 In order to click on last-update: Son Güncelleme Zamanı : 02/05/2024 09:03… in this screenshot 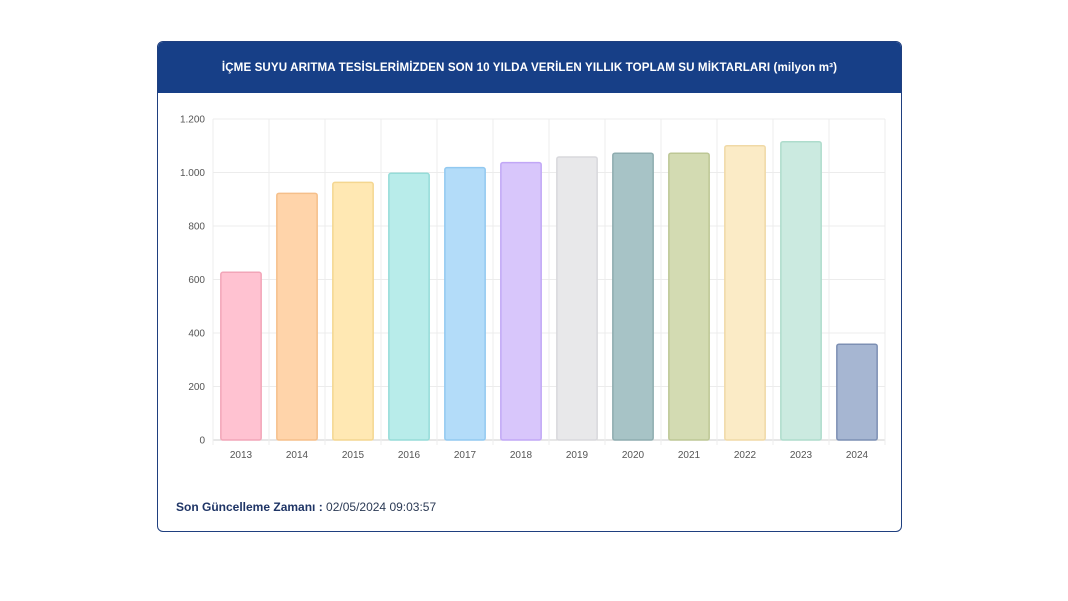, I will do `click(306, 507)`.